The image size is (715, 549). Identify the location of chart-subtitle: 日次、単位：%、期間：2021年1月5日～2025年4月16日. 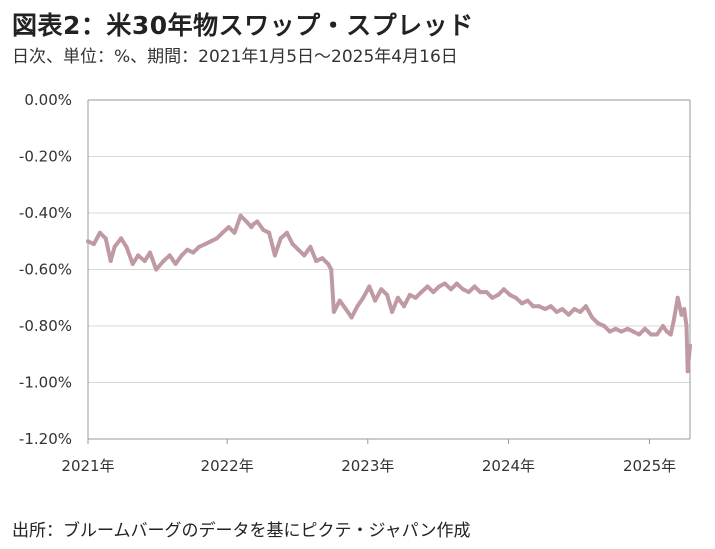
(235, 57).